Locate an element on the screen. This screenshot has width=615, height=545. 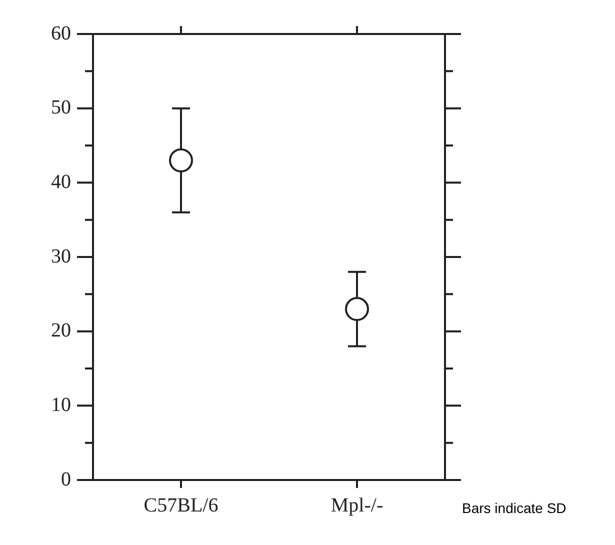
y-tick-label: 50 is located at coordinates (61, 107).